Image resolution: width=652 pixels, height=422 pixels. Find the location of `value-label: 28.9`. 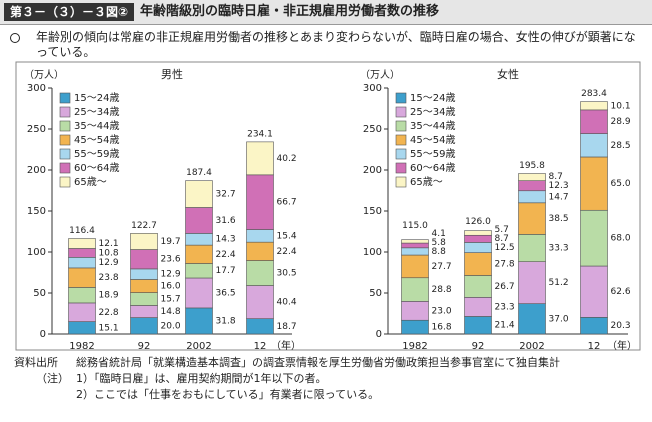

value-label: 28.9 is located at coordinates (621, 122).